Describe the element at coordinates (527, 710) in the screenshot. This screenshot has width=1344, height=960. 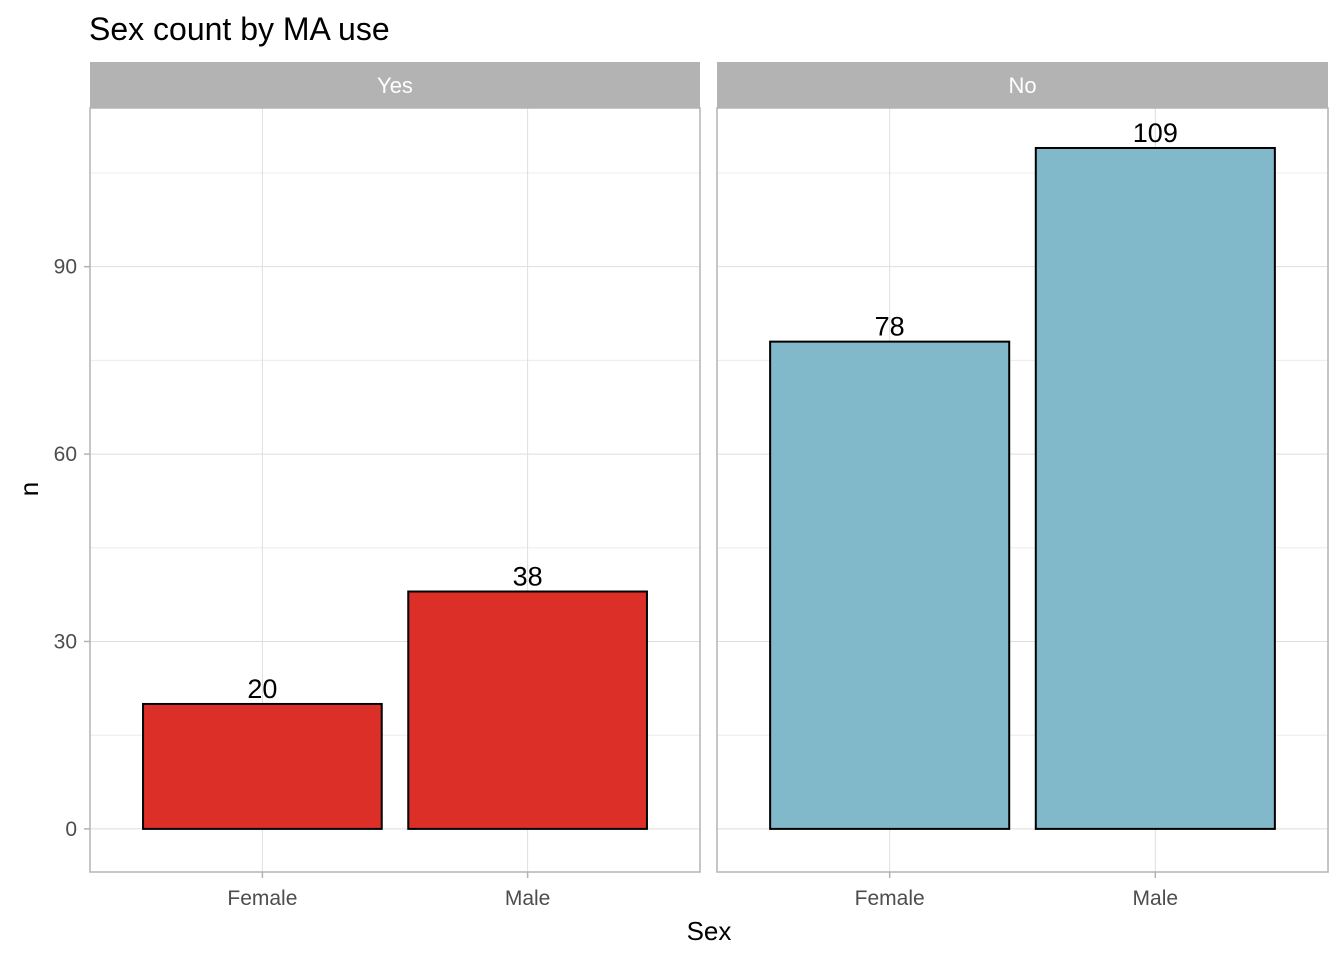
I see `bar-yes-male` at that location.